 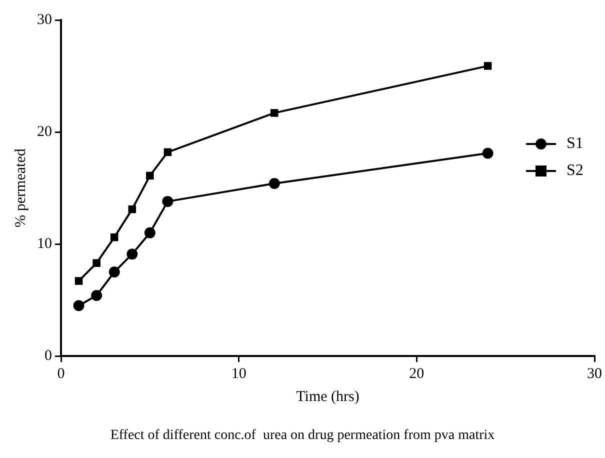 What do you see at coordinates (575, 144) in the screenshot?
I see `legend-label: S1` at bounding box center [575, 144].